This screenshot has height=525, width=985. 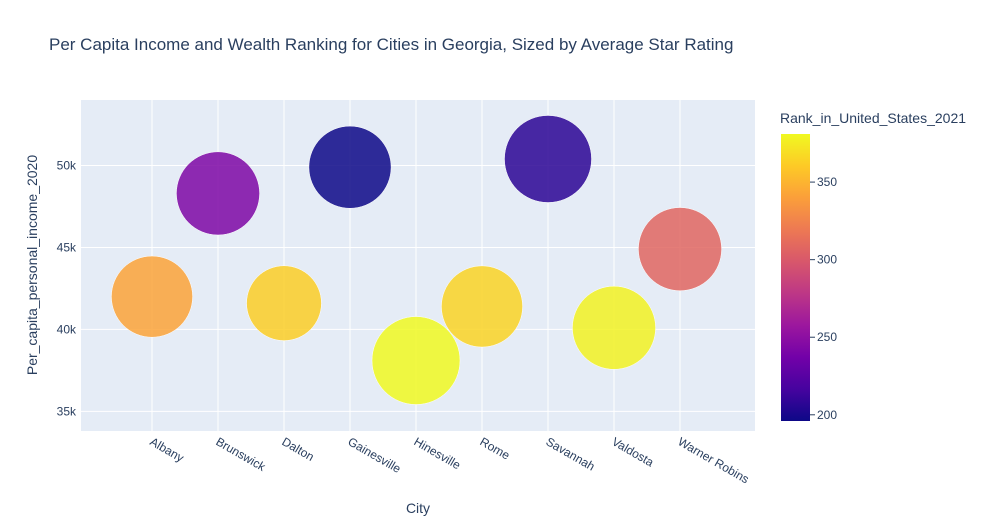 What do you see at coordinates (827, 415) in the screenshot?
I see `colorbar-tick-label: 200` at bounding box center [827, 415].